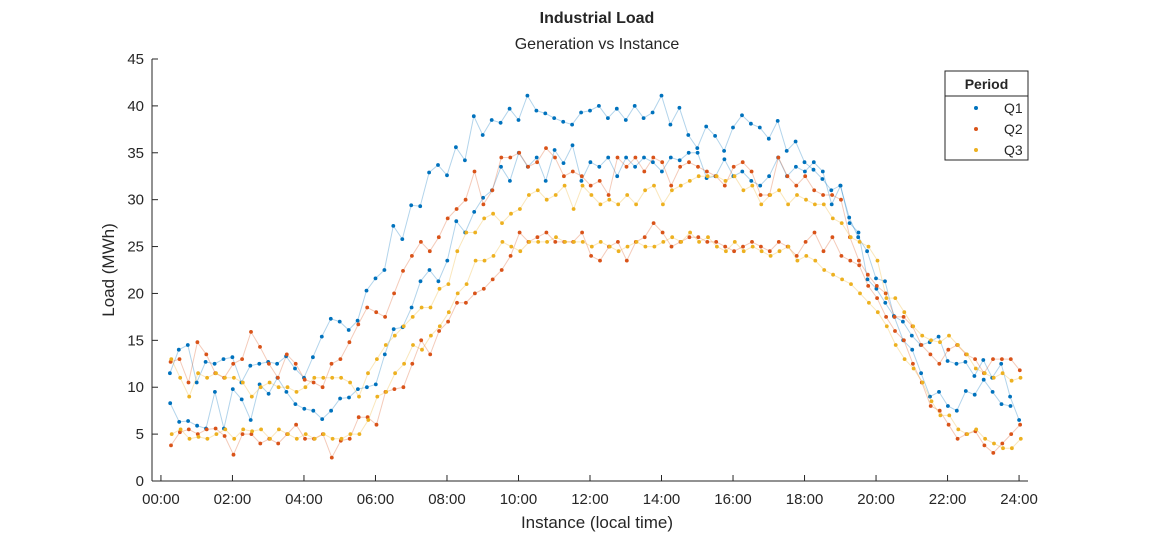  I want to click on x-tick-label: 18:00, so click(805, 499).